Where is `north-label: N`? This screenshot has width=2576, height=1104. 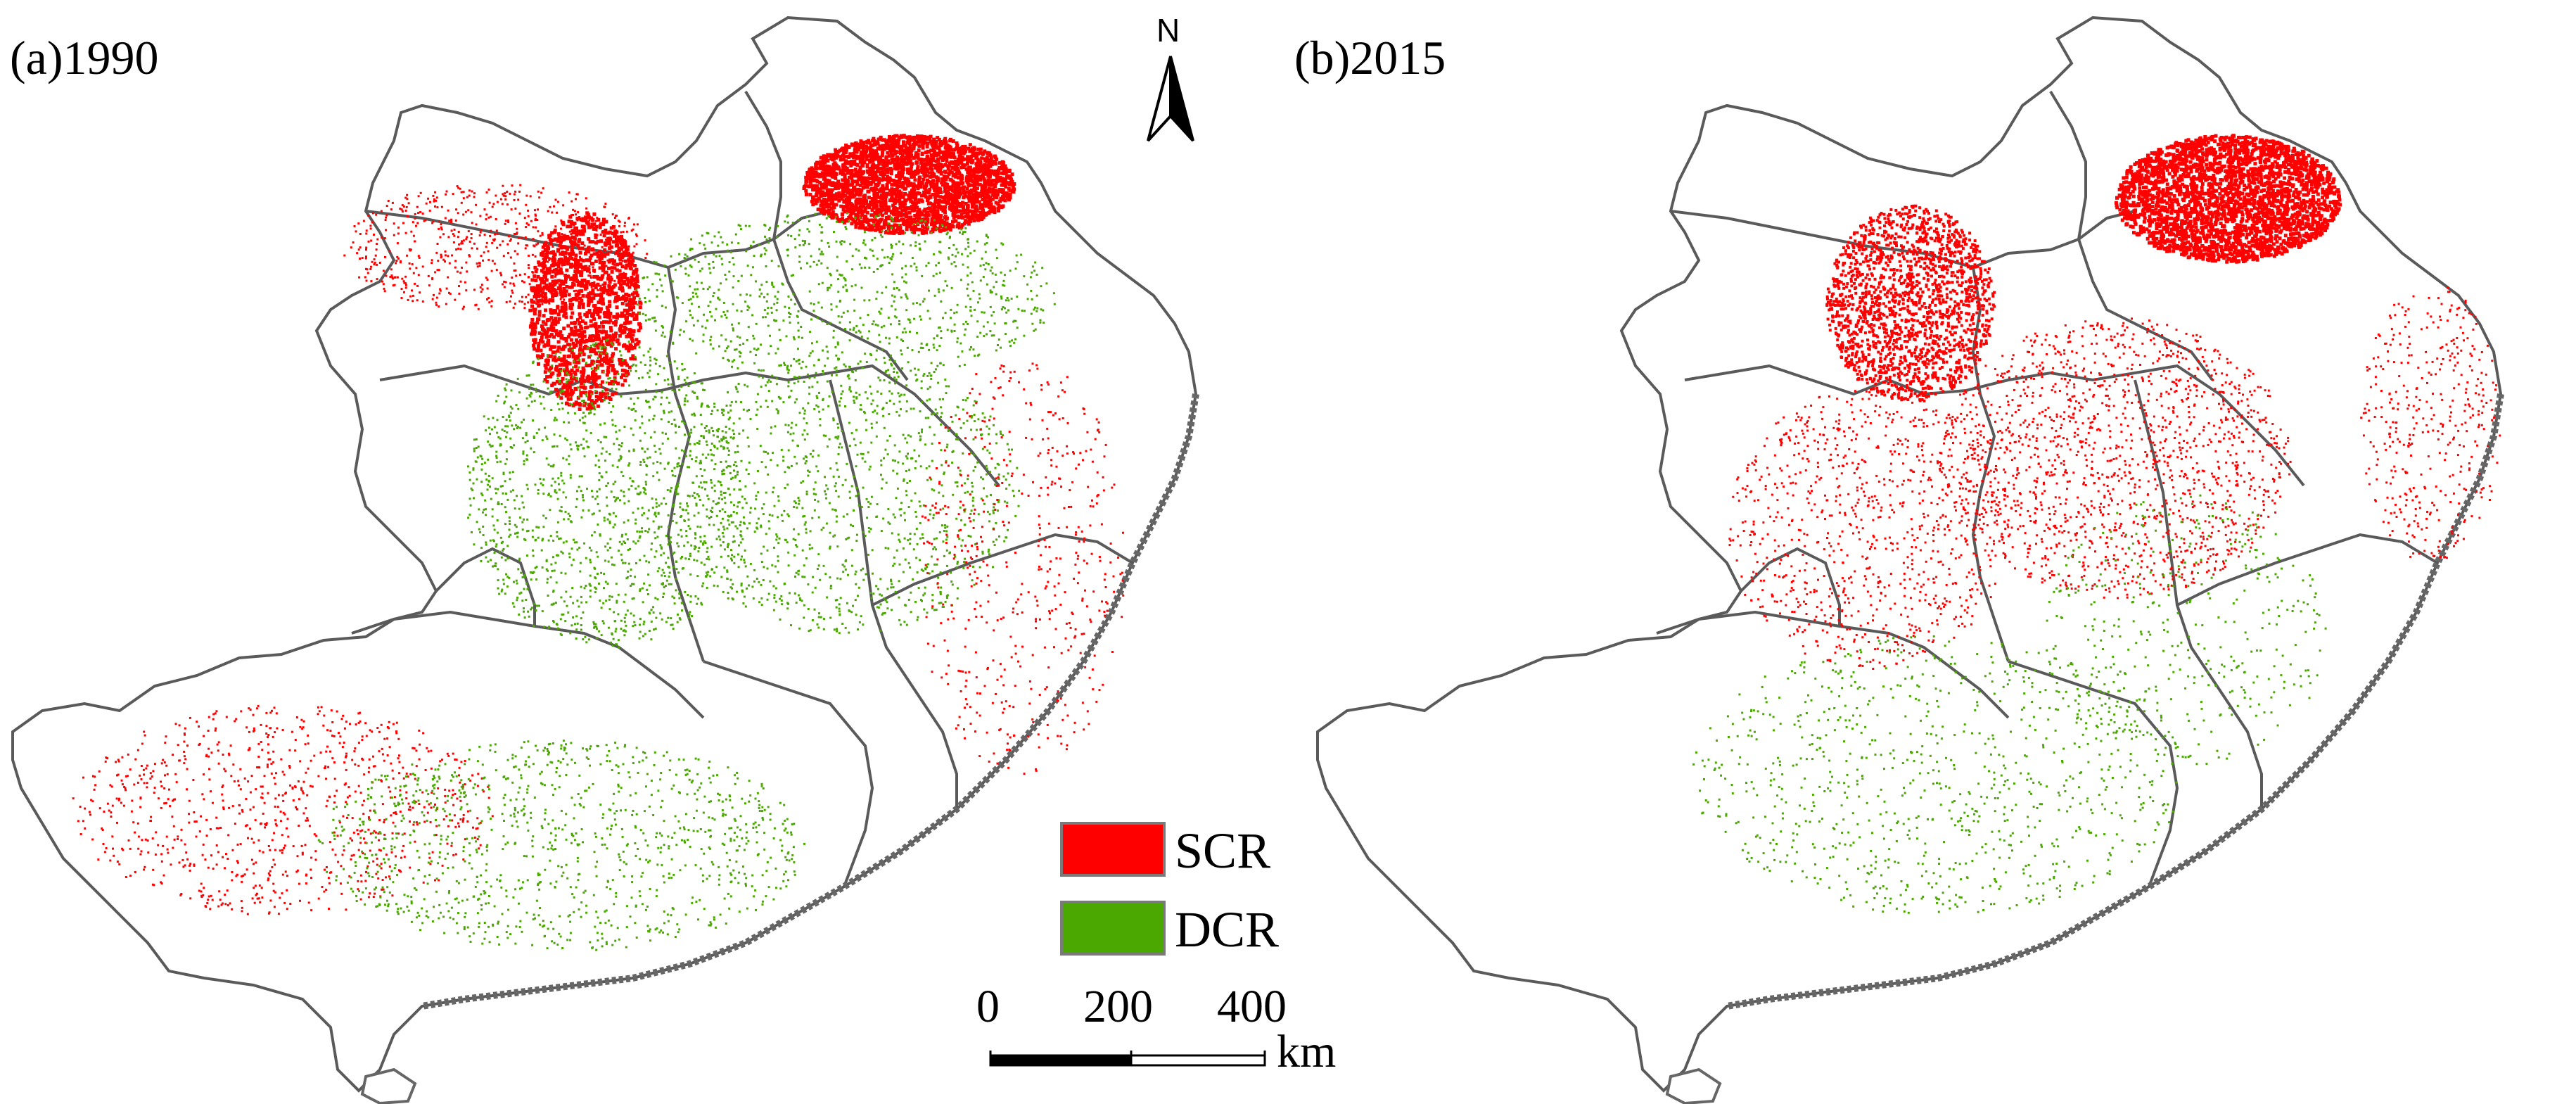
north-label: N is located at coordinates (1168, 30).